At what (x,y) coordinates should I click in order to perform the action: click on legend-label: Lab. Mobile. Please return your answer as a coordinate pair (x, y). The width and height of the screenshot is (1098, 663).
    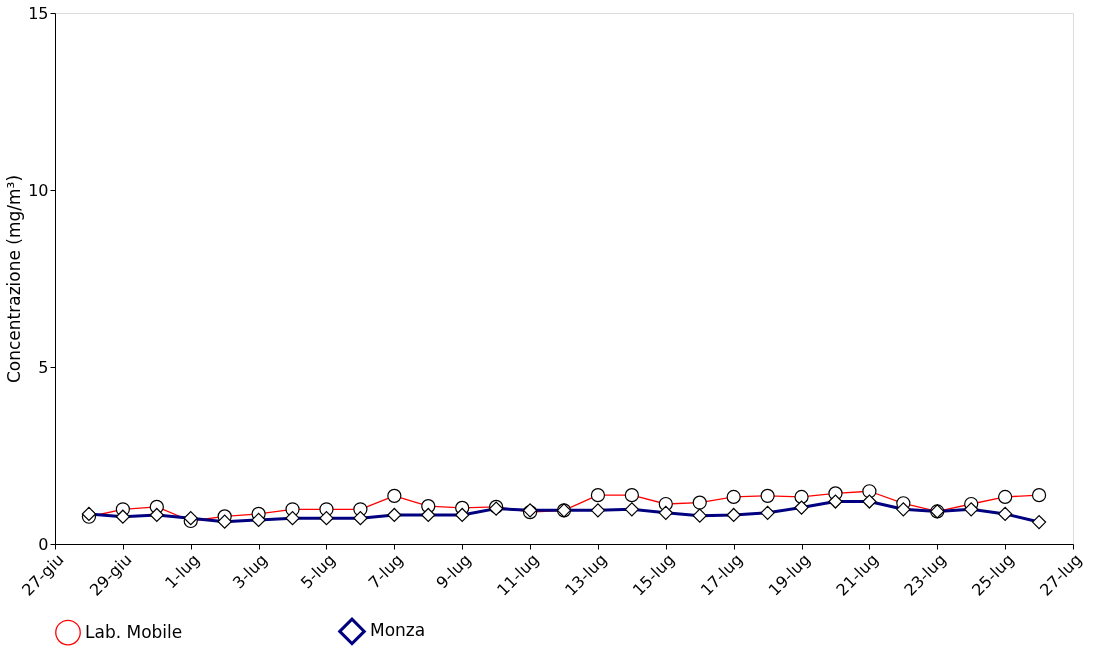
    Looking at the image, I should click on (134, 631).